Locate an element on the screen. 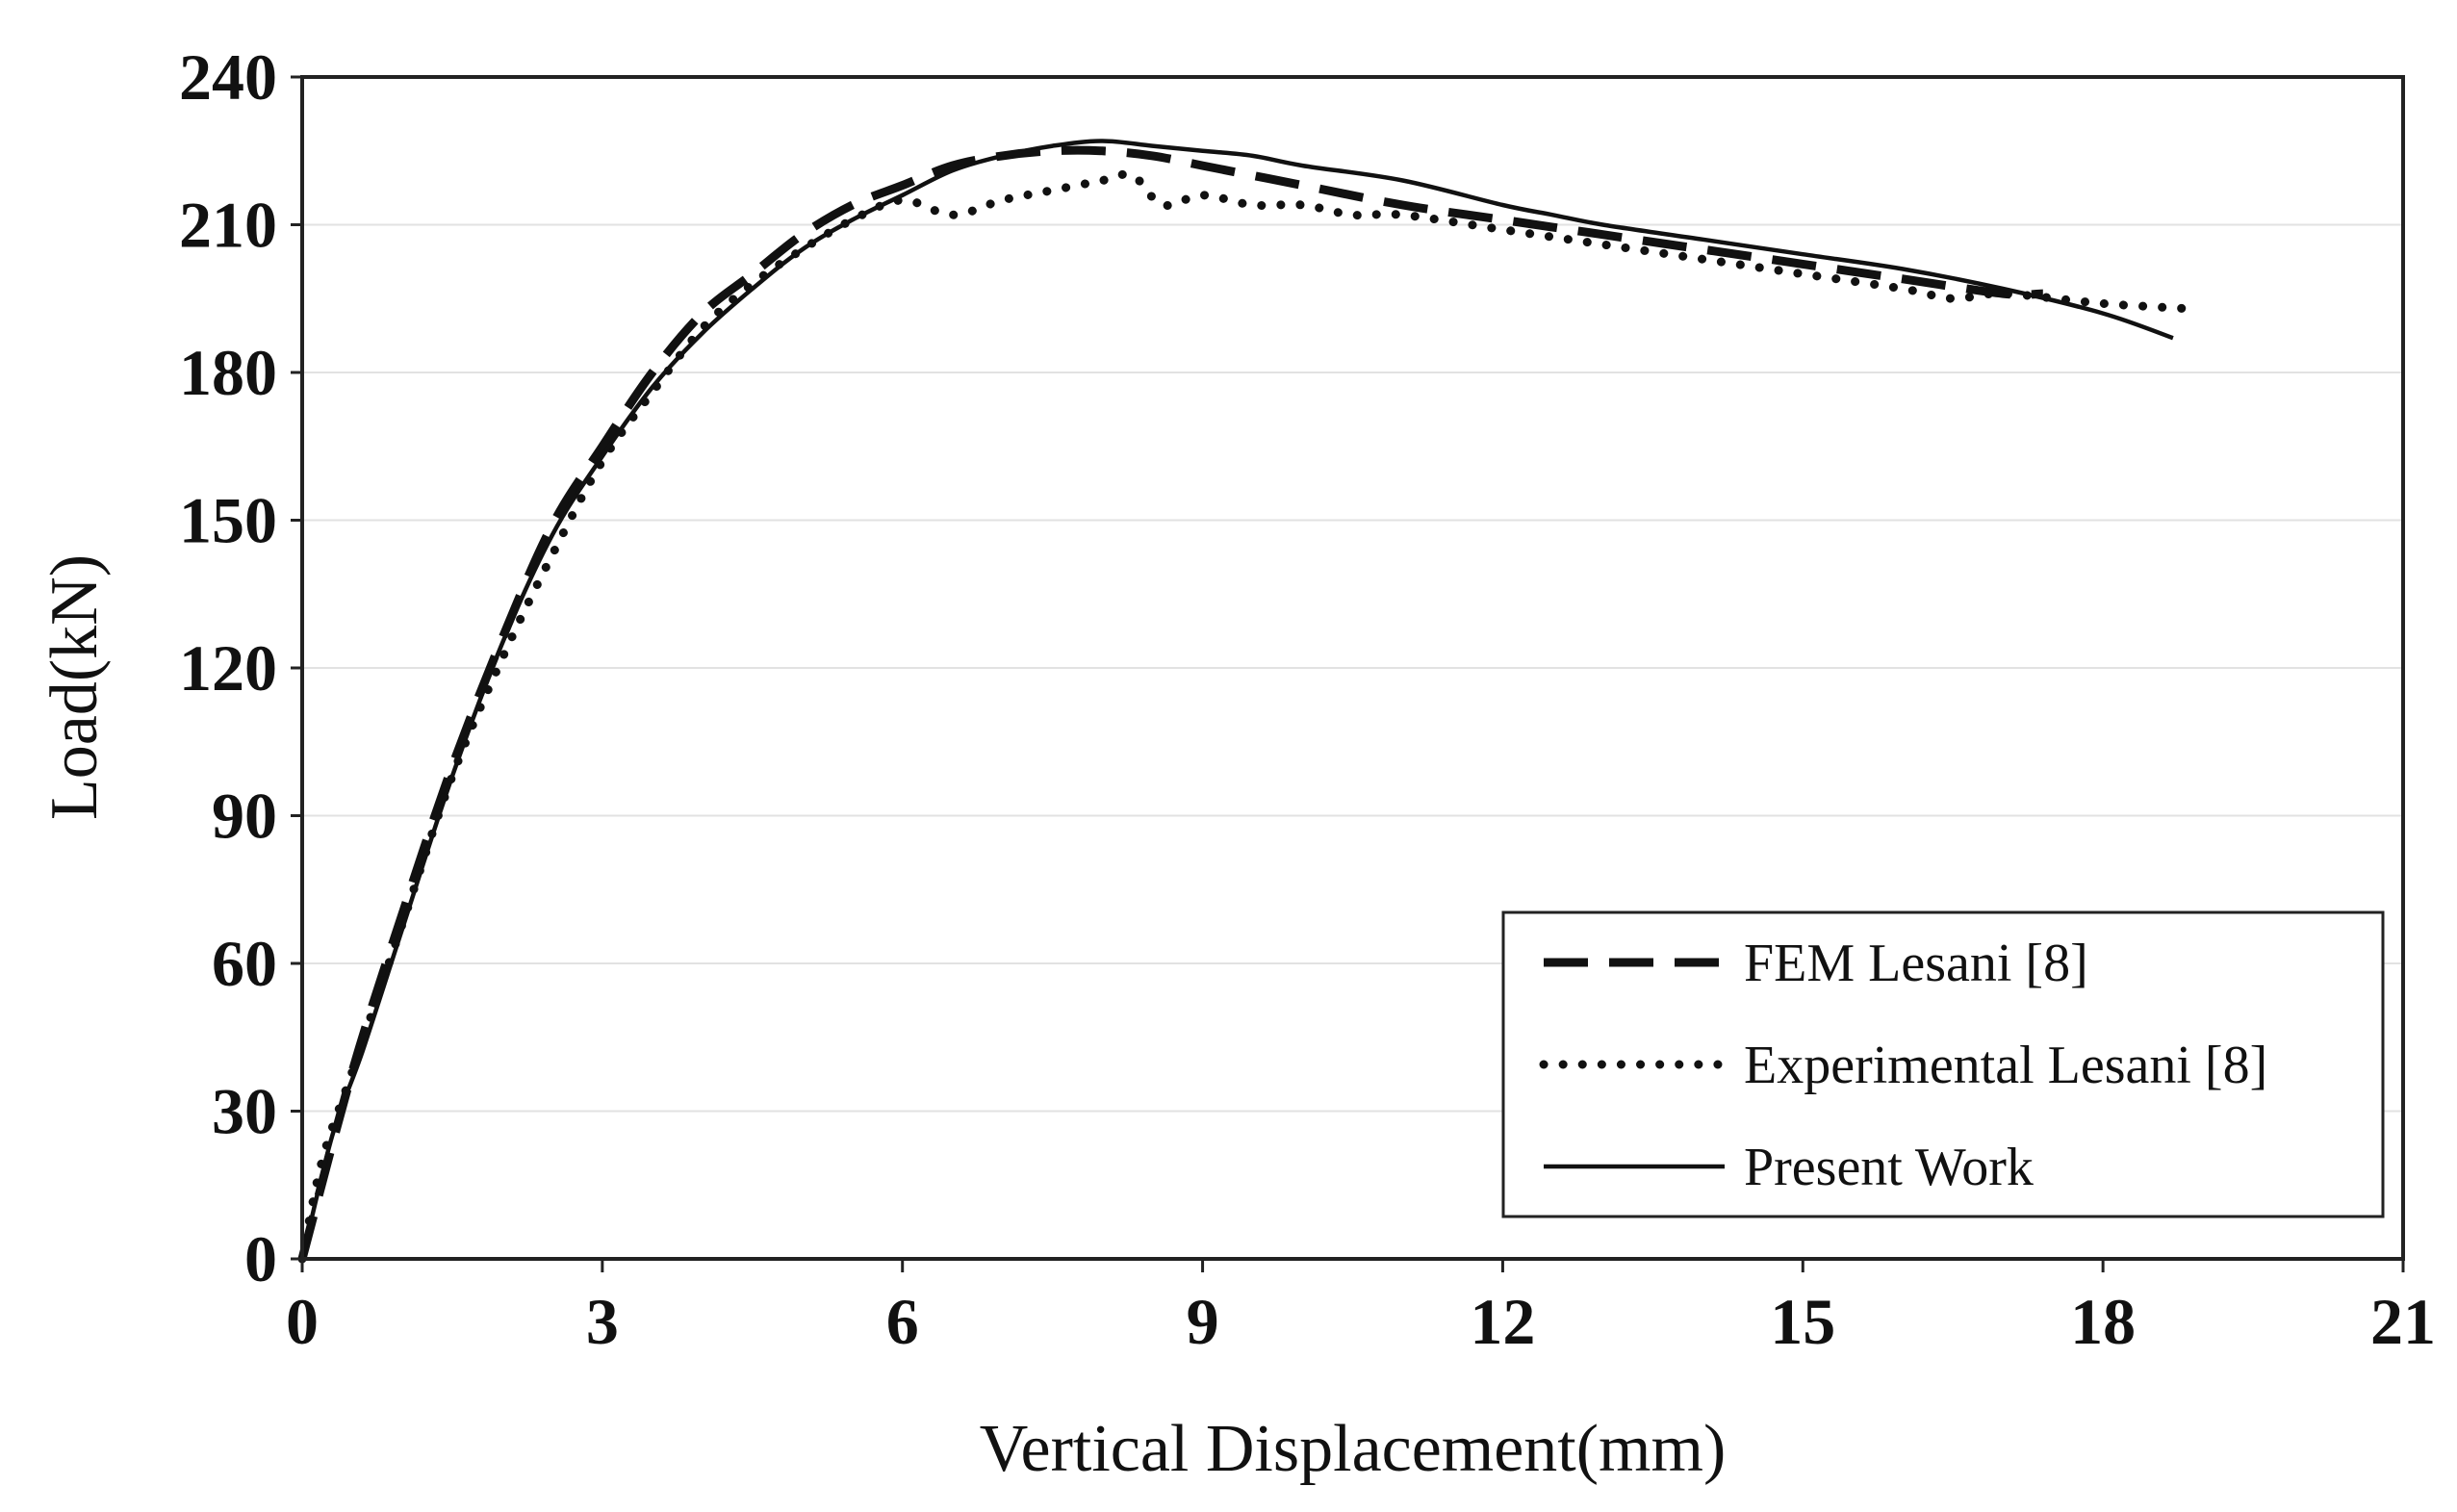  y-tick-label: 0 is located at coordinates (260, 1258).